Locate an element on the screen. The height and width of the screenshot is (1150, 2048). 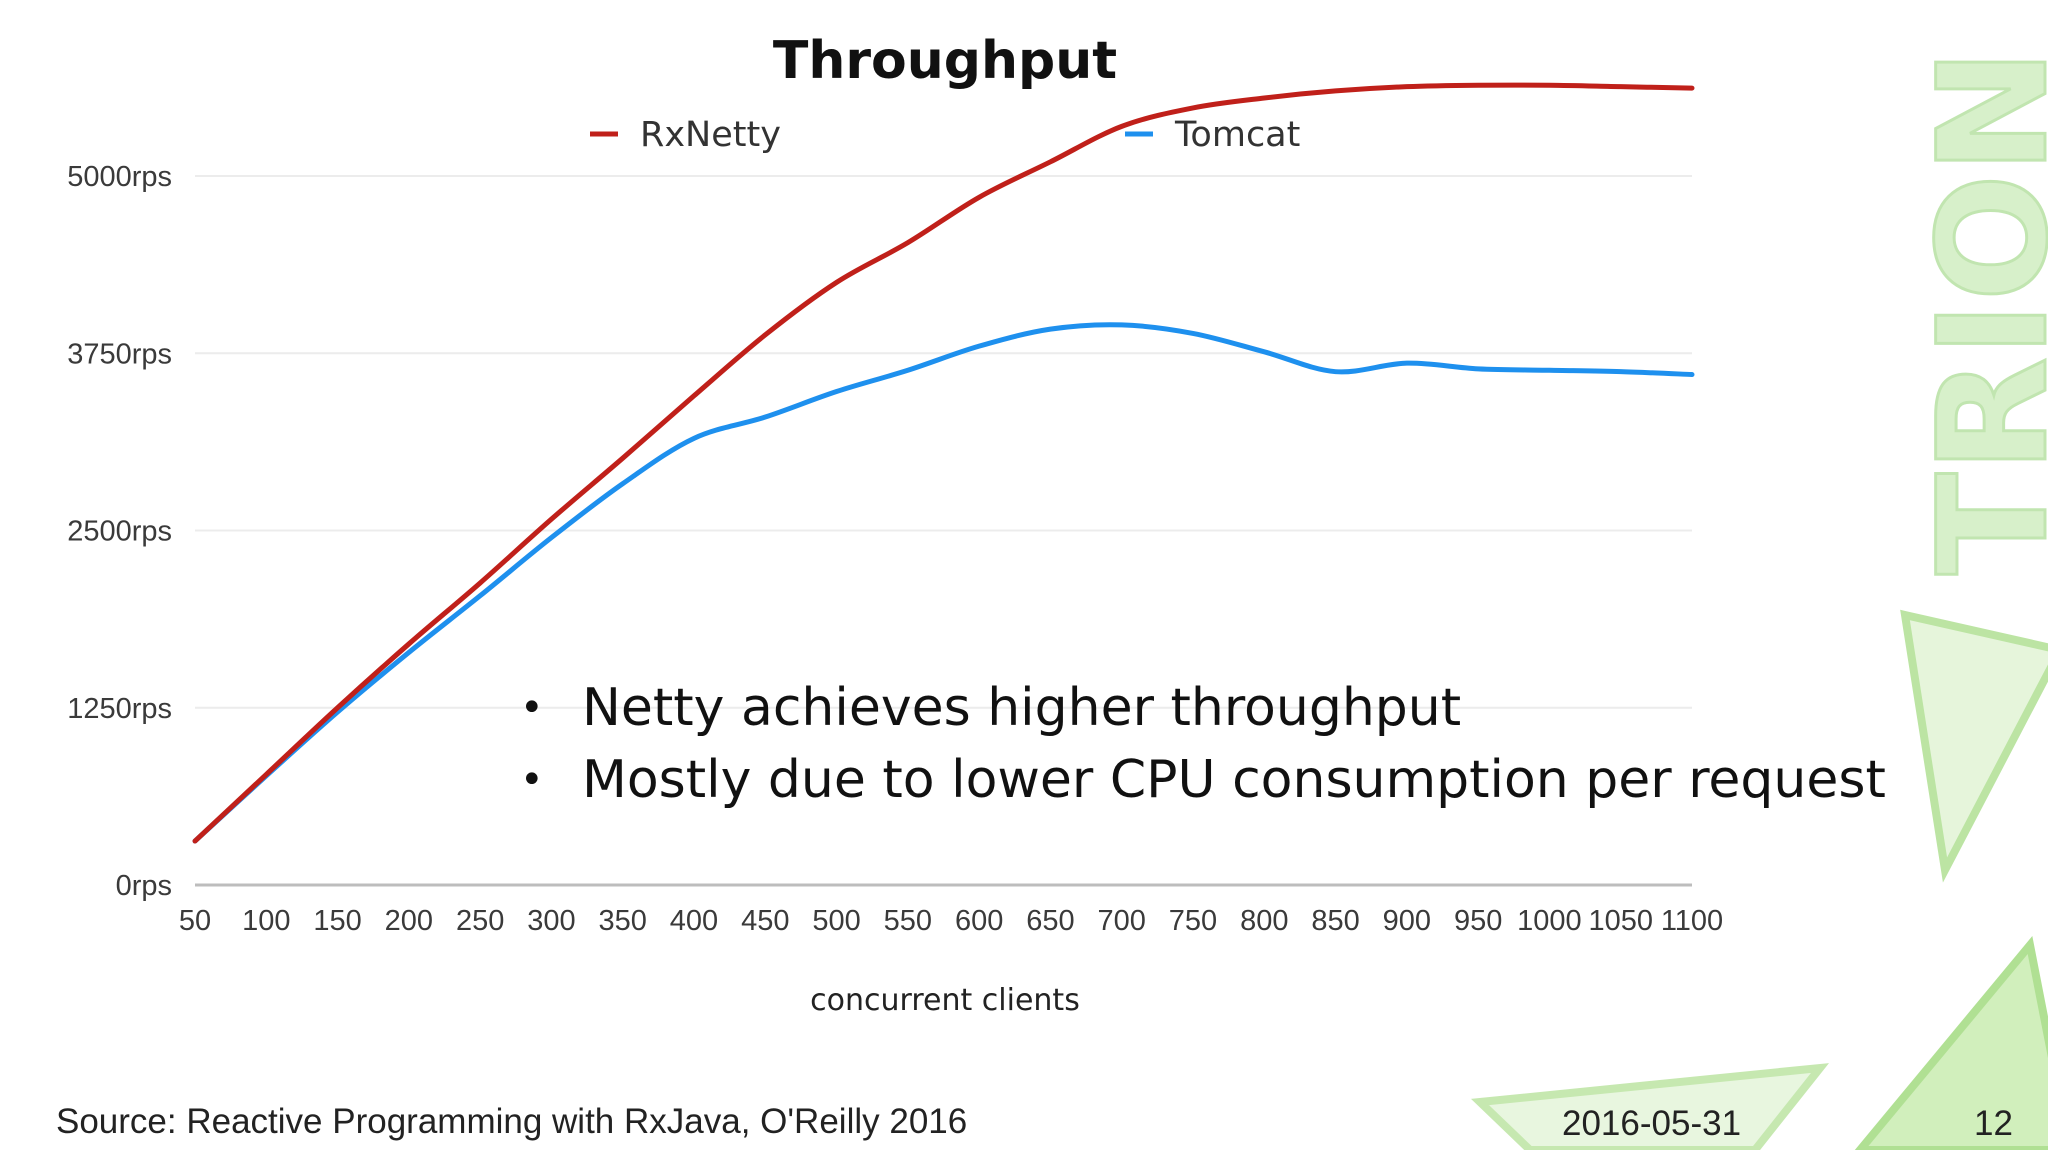
x-tick-label: 750 is located at coordinates (1193, 921).